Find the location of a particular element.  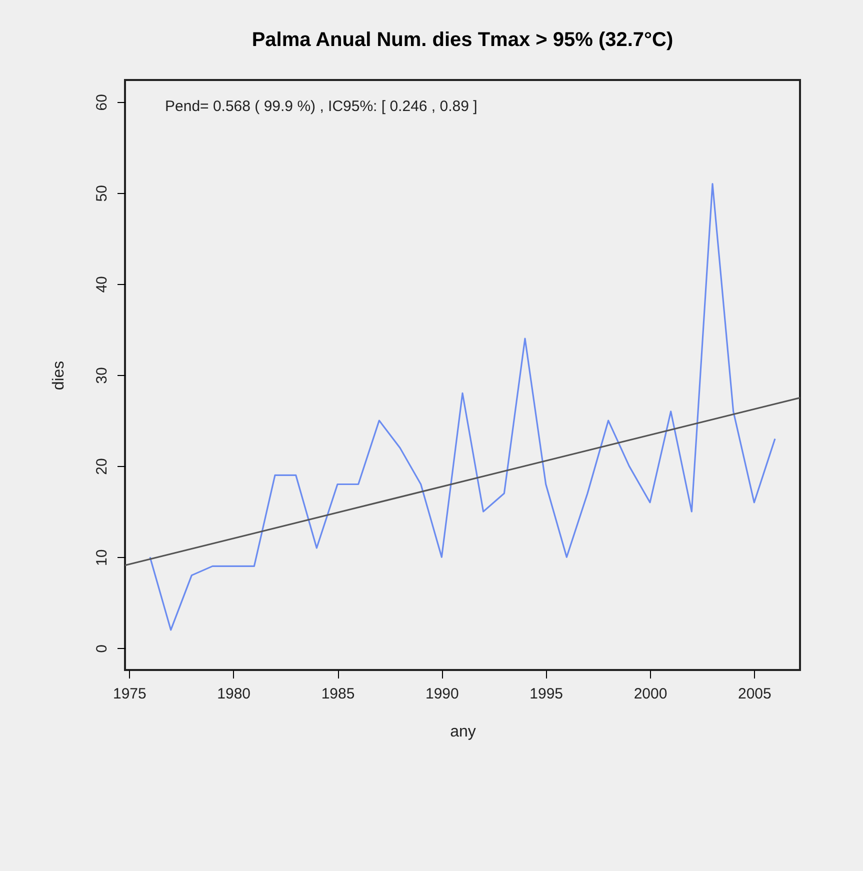

chart-title: Palma Anual Num. dies Tmax > 95% (32.7°C) is located at coordinates (463, 40).